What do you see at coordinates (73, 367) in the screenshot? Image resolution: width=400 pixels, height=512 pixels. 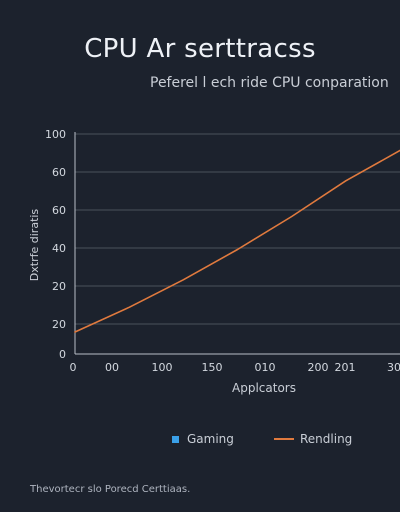 I see `x-tick-label: 0` at bounding box center [73, 367].